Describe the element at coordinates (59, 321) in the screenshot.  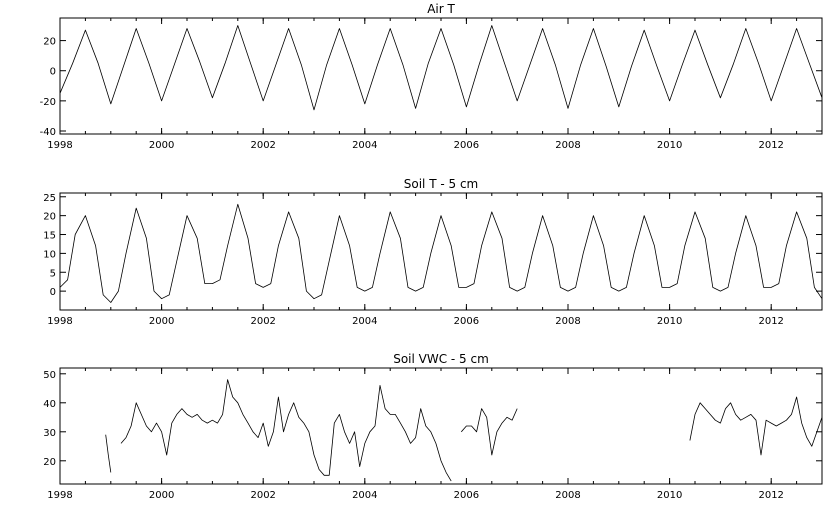
I see `soil-temperature-x-tick-label: 1998` at that location.